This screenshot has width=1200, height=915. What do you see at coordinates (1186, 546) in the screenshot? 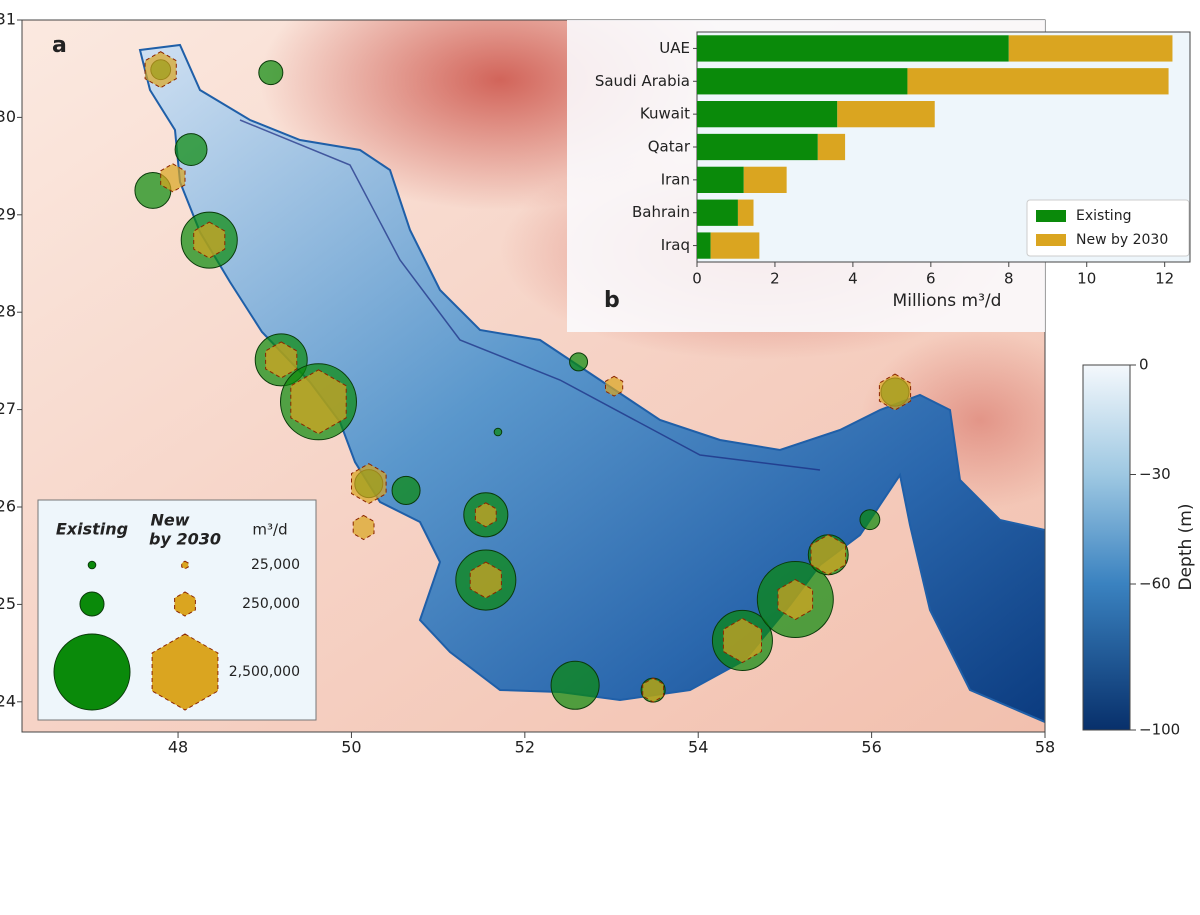
I see `colorbar-label: Depth (m)` at bounding box center [1186, 546].